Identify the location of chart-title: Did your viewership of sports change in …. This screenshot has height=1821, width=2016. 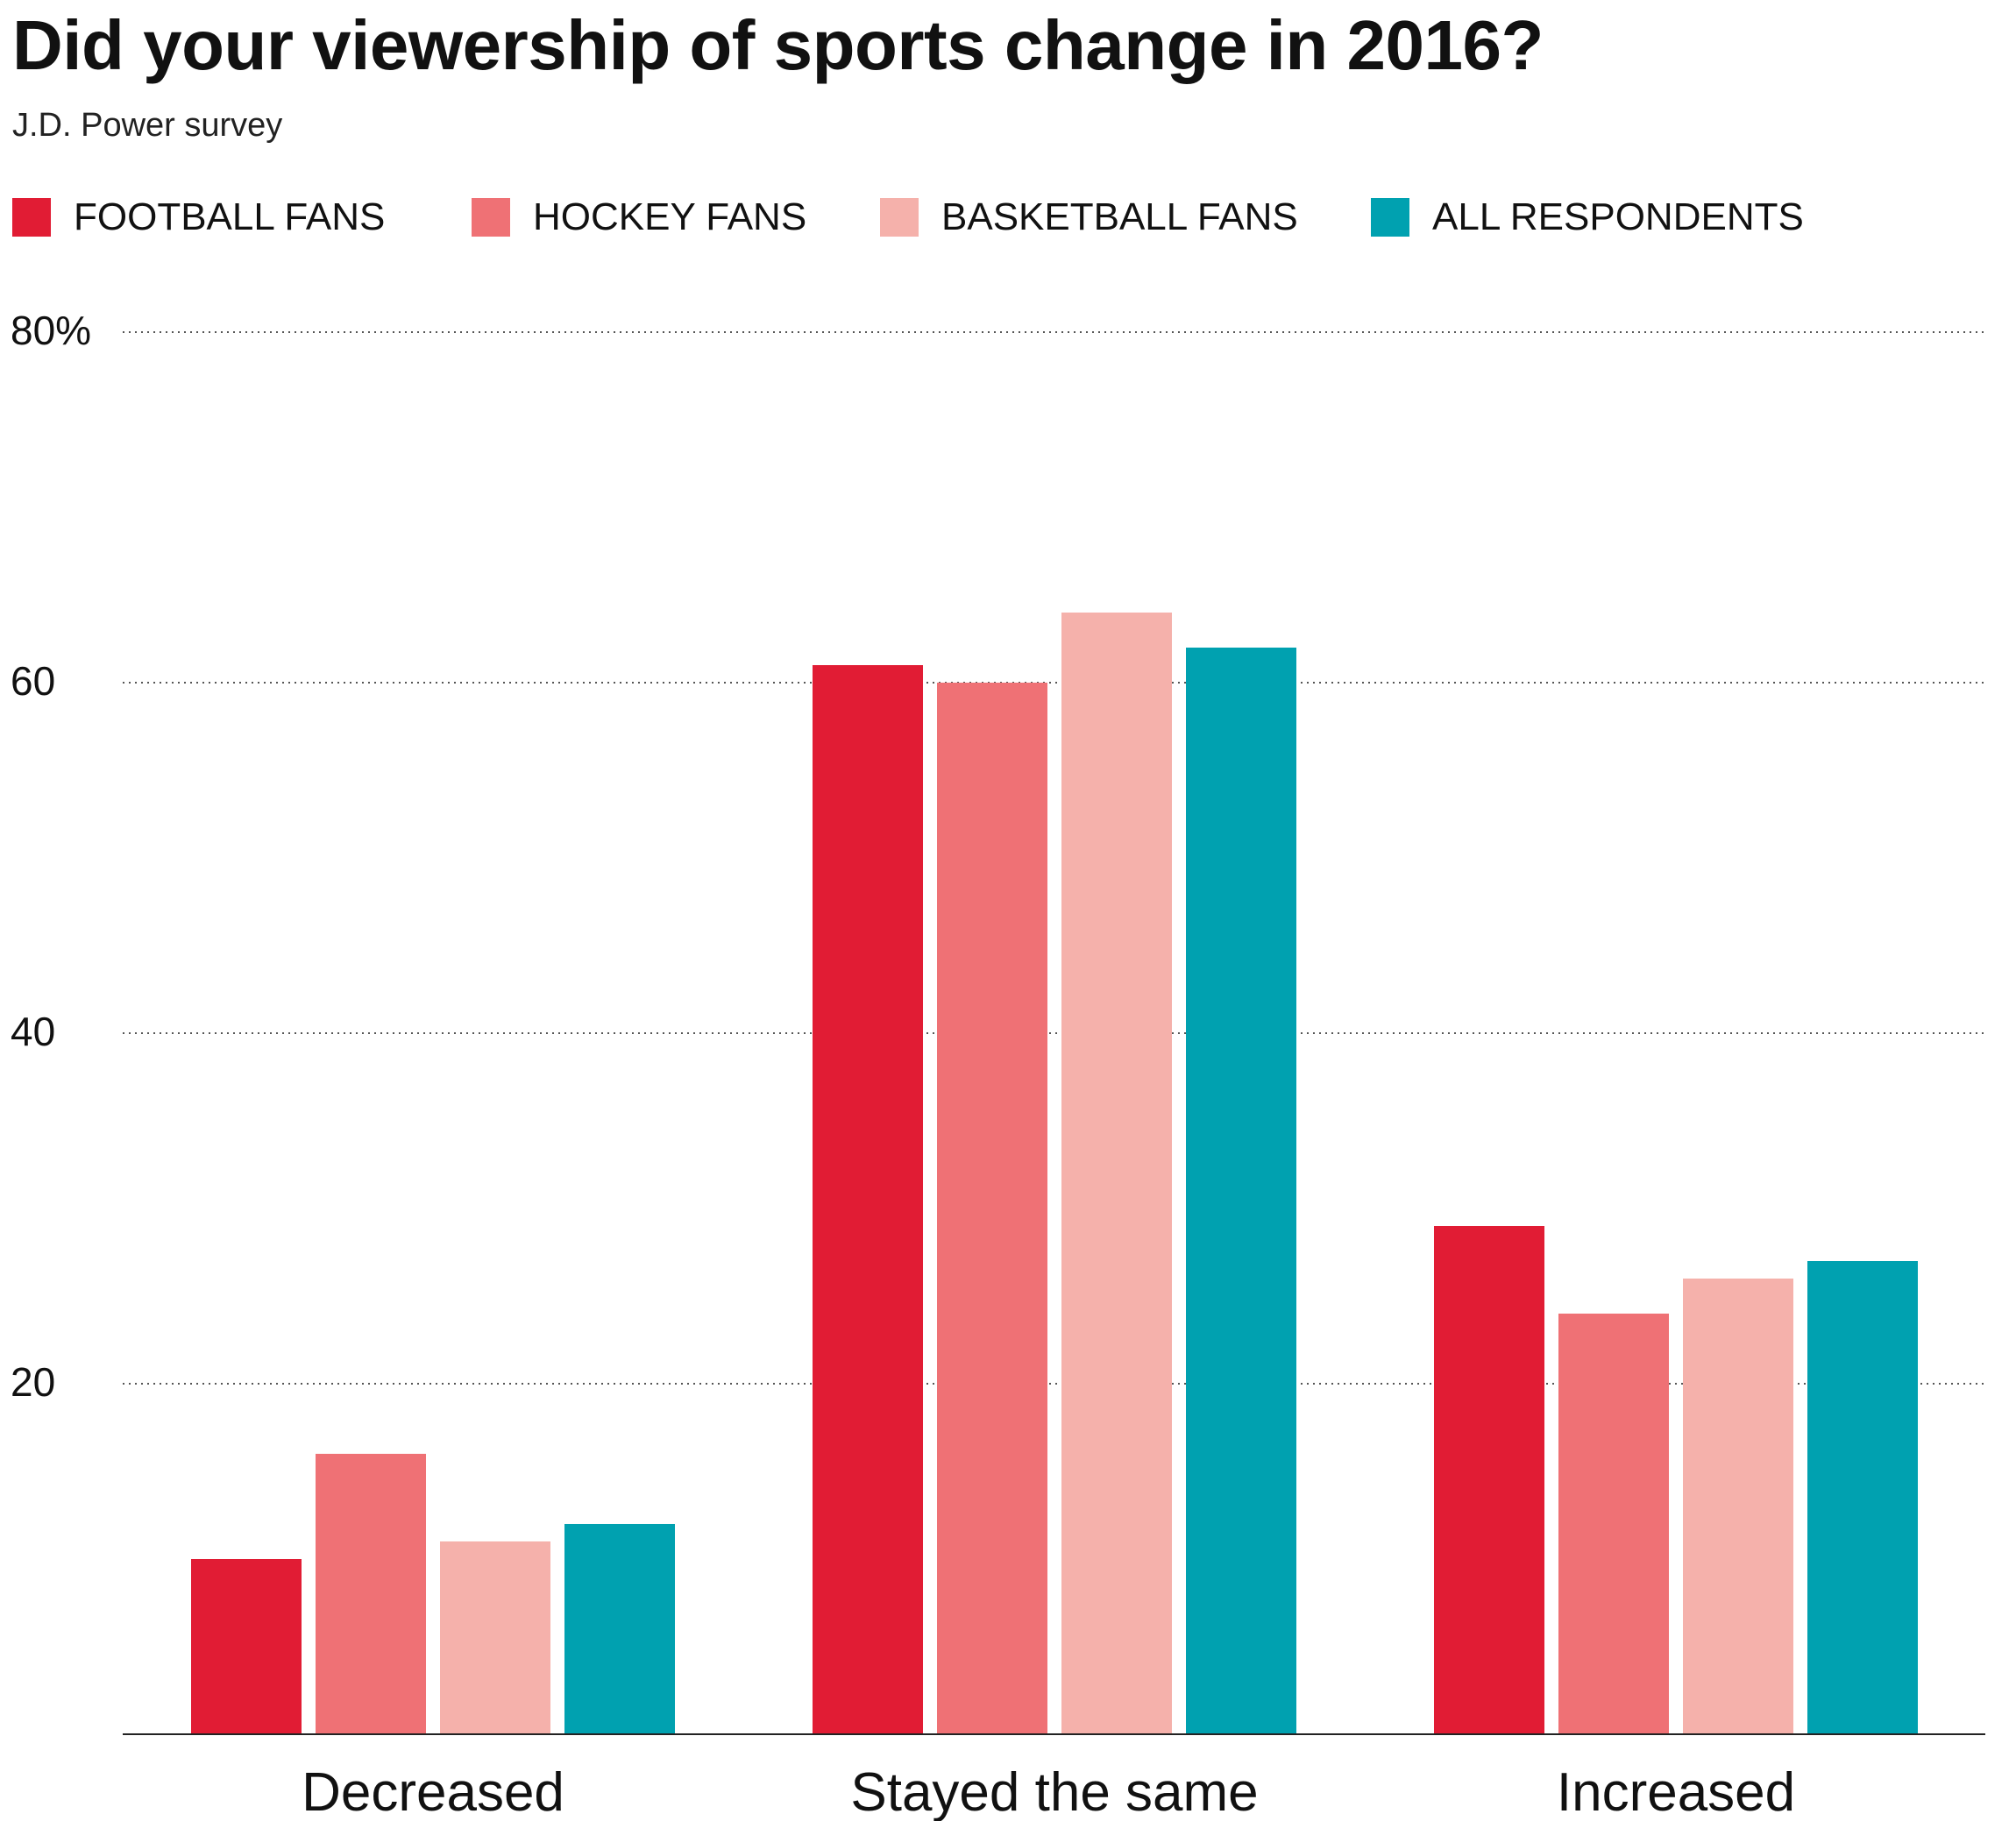
(778, 45).